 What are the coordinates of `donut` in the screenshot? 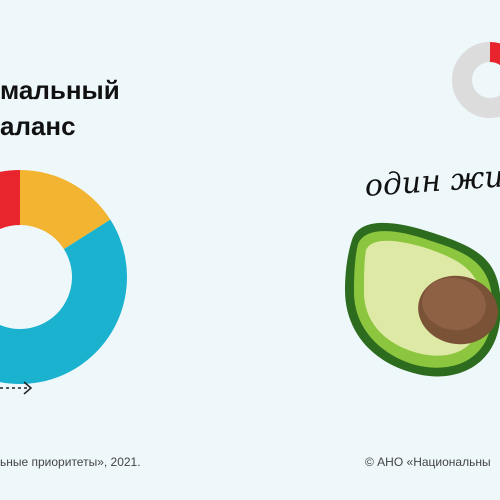 It's located at (63, 277).